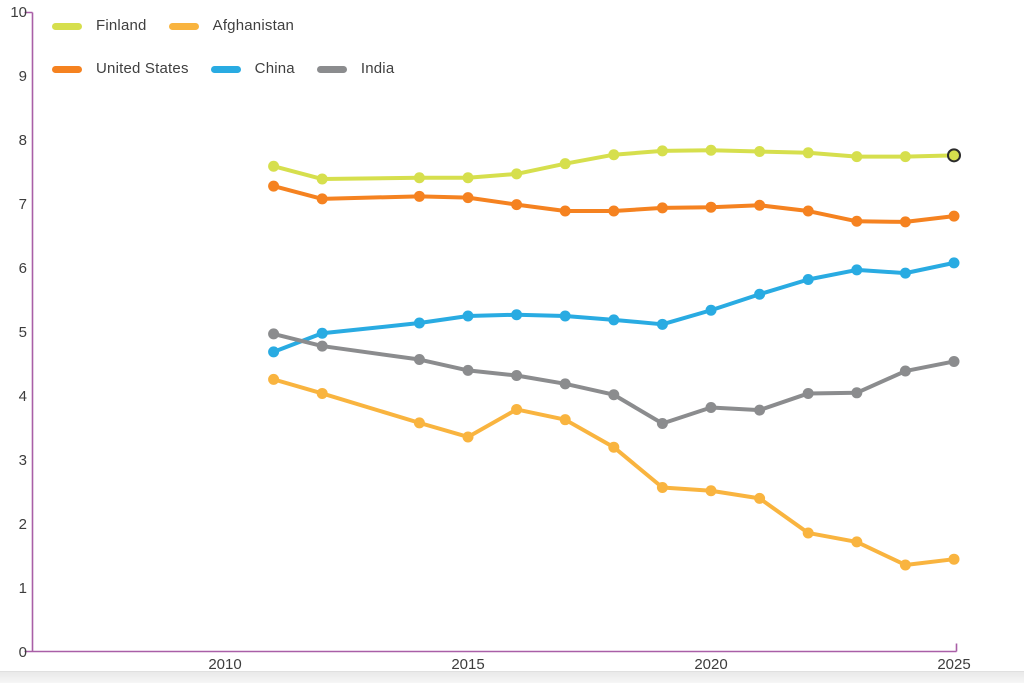 The height and width of the screenshot is (683, 1024). What do you see at coordinates (808, 211) in the screenshot?
I see `data-point-united-states-2022` at bounding box center [808, 211].